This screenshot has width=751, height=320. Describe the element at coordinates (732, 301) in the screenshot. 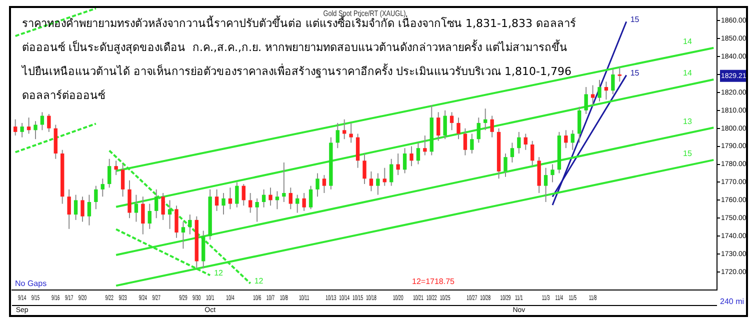

I see `text: 240 mi` at that location.